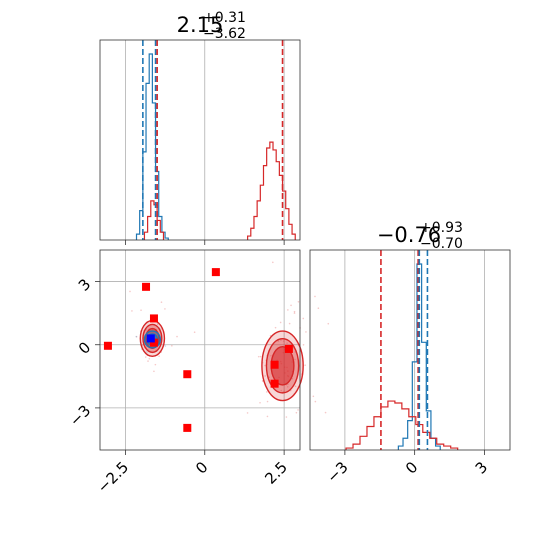 This screenshot has height=550, width=550. What do you see at coordinates (441, 244) in the screenshot?
I see `histogram-p1-title-minus: −0.70` at bounding box center [441, 244].